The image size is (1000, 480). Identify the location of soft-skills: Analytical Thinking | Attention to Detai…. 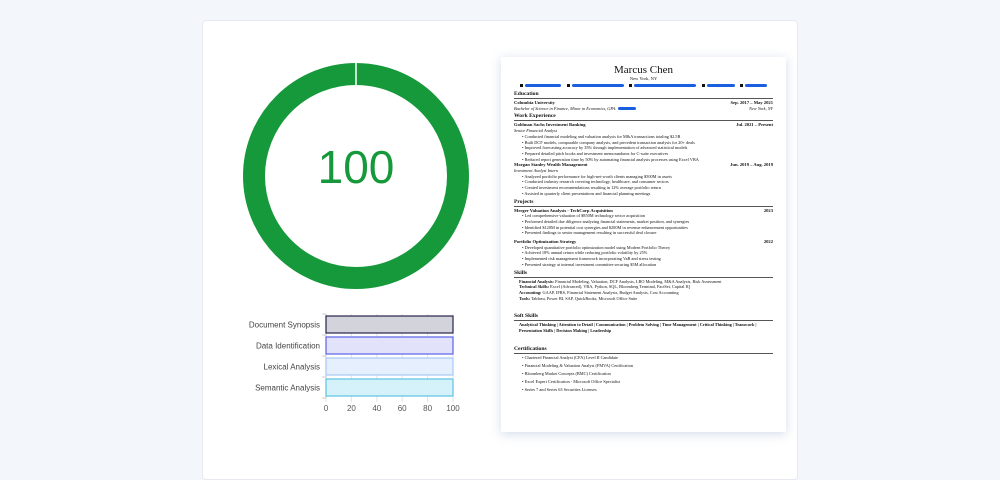
(638, 328).